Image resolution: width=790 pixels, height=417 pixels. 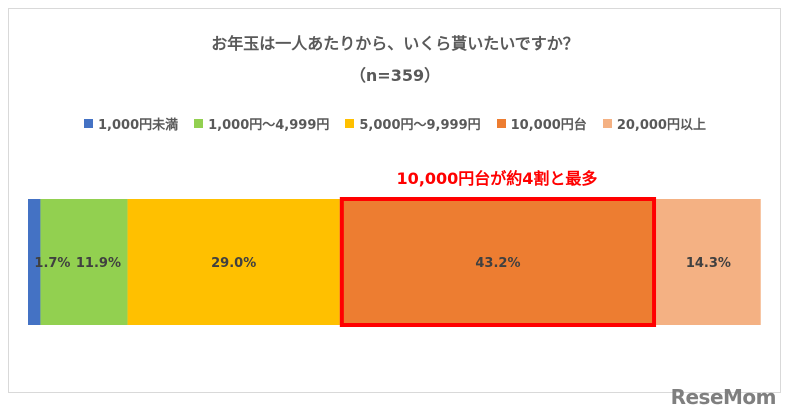 I want to click on bar-segment-10000s, so click(x=498, y=262).